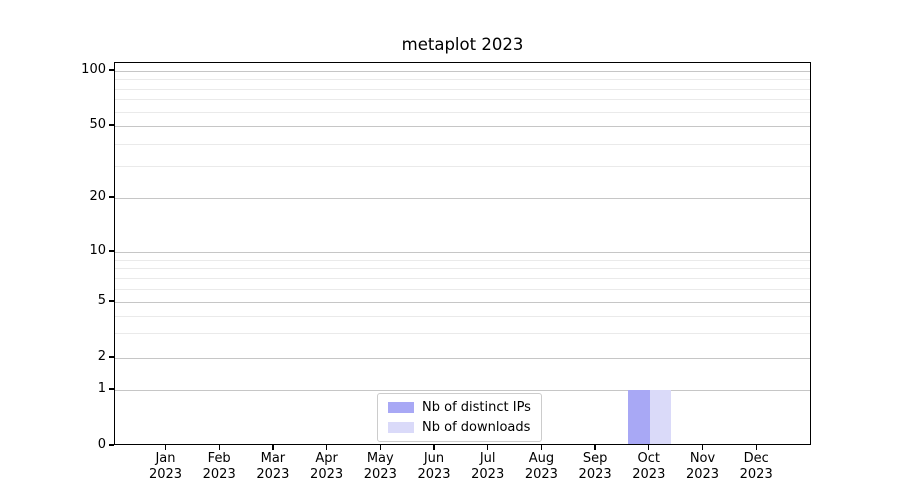  What do you see at coordinates (459, 417) in the screenshot?
I see `legend: Nb of distinct IPs Nb of downloads` at bounding box center [459, 417].